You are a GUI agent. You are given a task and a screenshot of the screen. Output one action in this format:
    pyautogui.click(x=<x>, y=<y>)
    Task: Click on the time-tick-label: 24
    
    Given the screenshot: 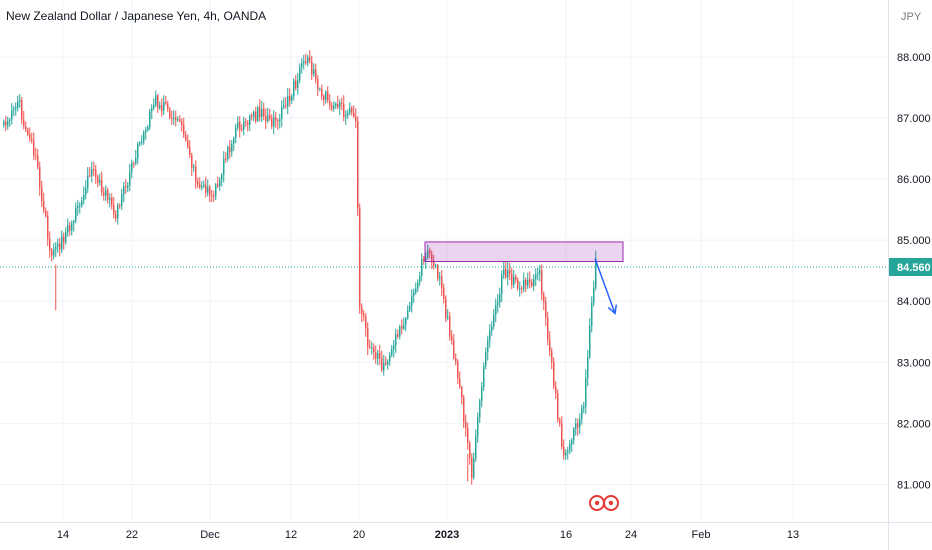 What is the action you would take?
    pyautogui.click(x=631, y=535)
    